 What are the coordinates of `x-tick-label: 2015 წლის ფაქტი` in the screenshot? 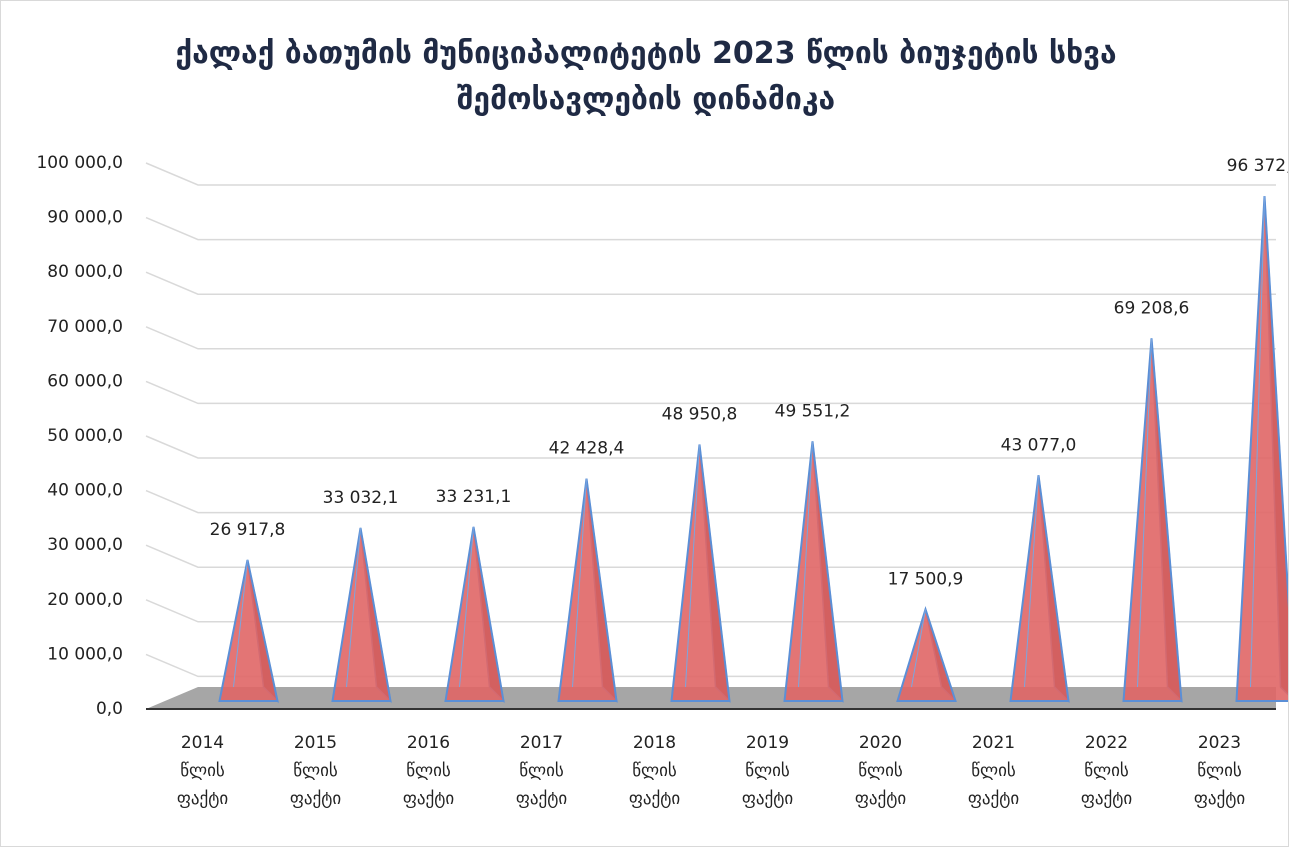 It's located at (315, 771).